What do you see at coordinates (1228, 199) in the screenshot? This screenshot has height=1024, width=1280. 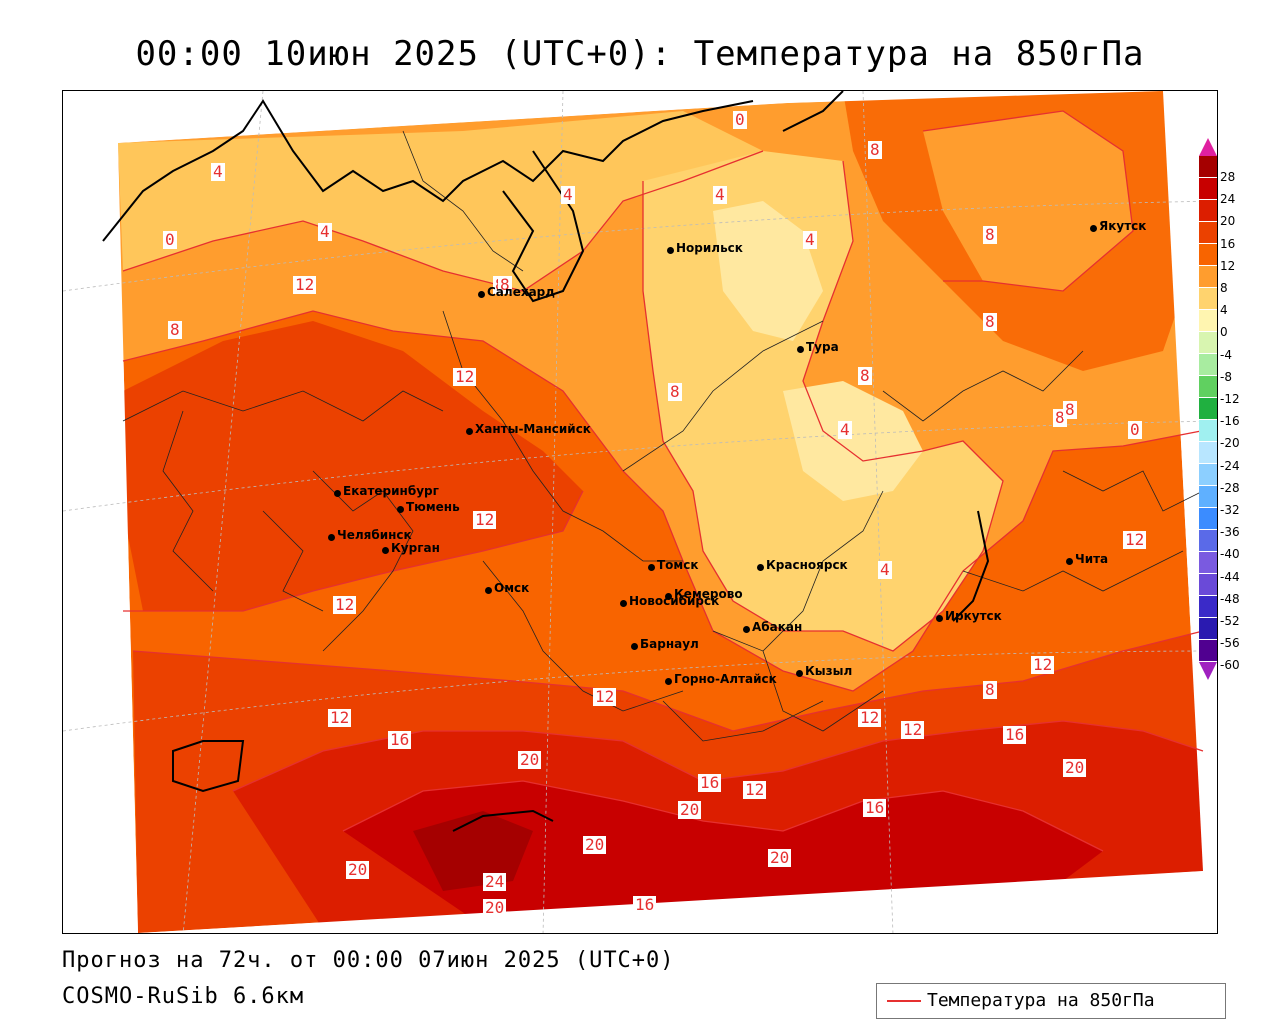 I see `scale-tick-label: 24` at bounding box center [1228, 199].